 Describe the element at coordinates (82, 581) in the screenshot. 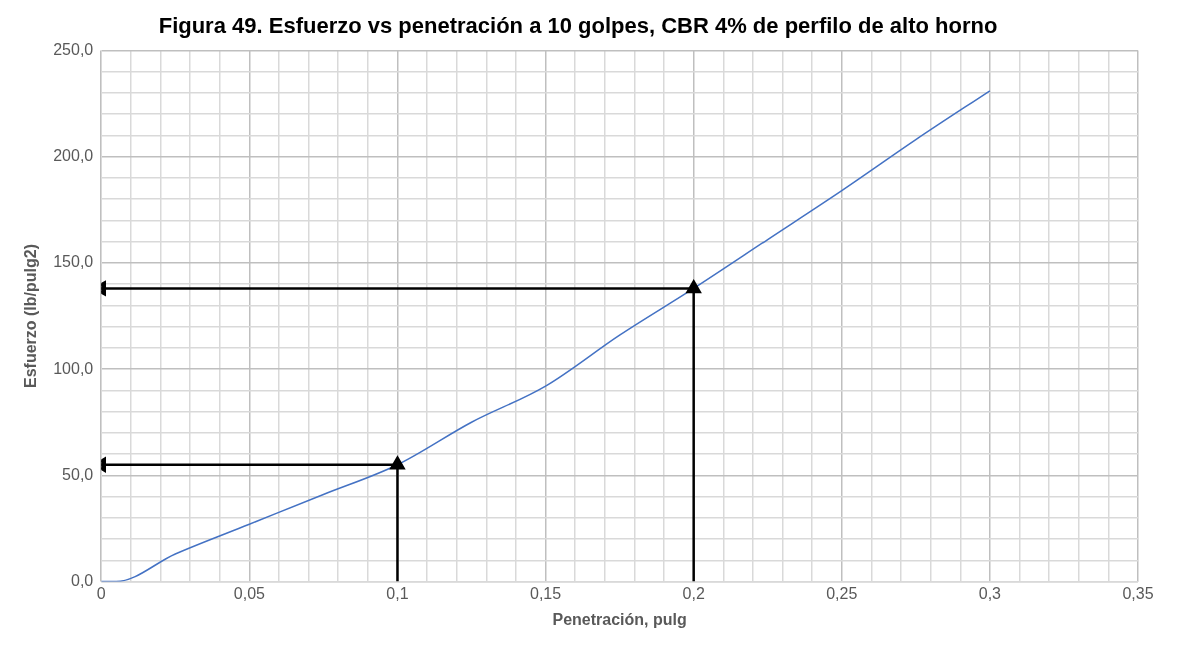

I see `y-tick-label: 0,0` at that location.